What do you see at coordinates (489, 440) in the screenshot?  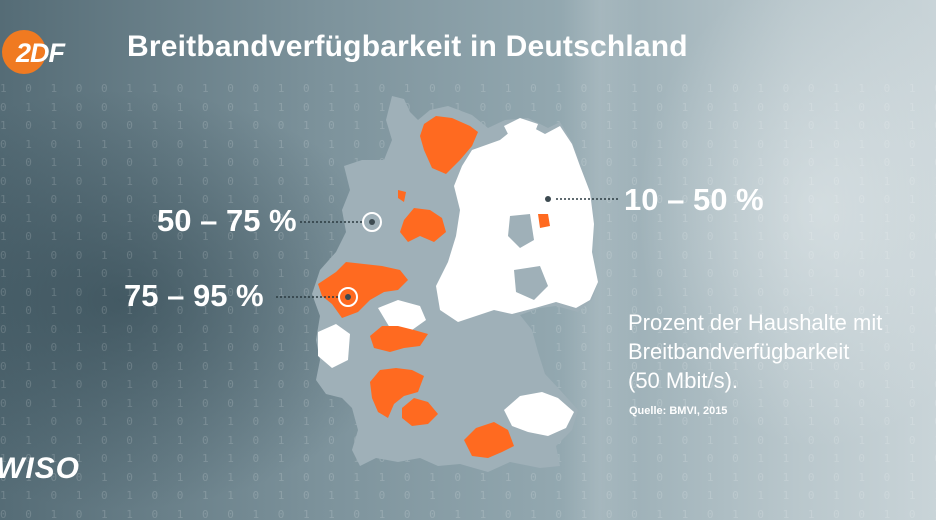 I see `region-munich-orange` at bounding box center [489, 440].